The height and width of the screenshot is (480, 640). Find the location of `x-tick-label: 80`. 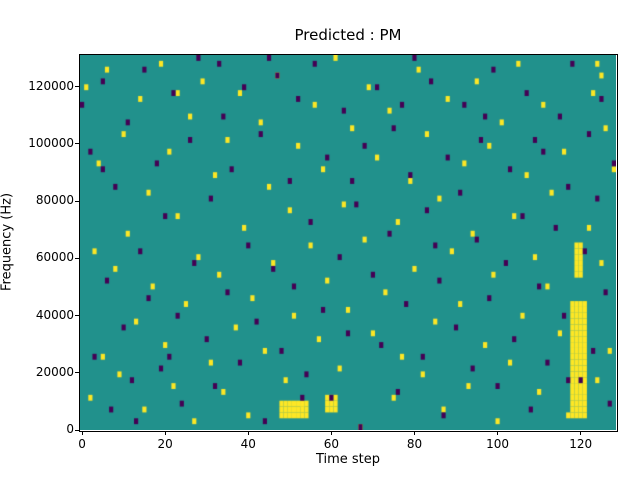

x-tick-label: 80 is located at coordinates (414, 444).